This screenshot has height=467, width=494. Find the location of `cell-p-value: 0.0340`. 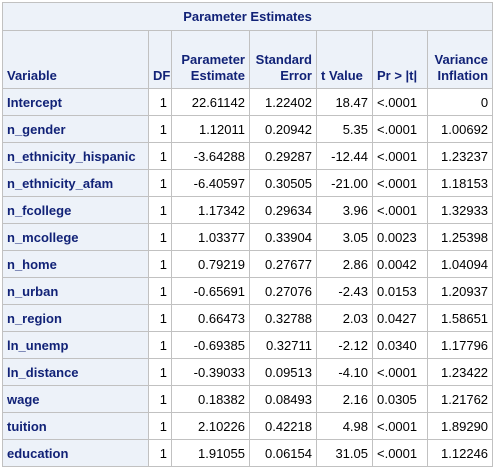

cell-p-value: 0.0340 is located at coordinates (400, 345).